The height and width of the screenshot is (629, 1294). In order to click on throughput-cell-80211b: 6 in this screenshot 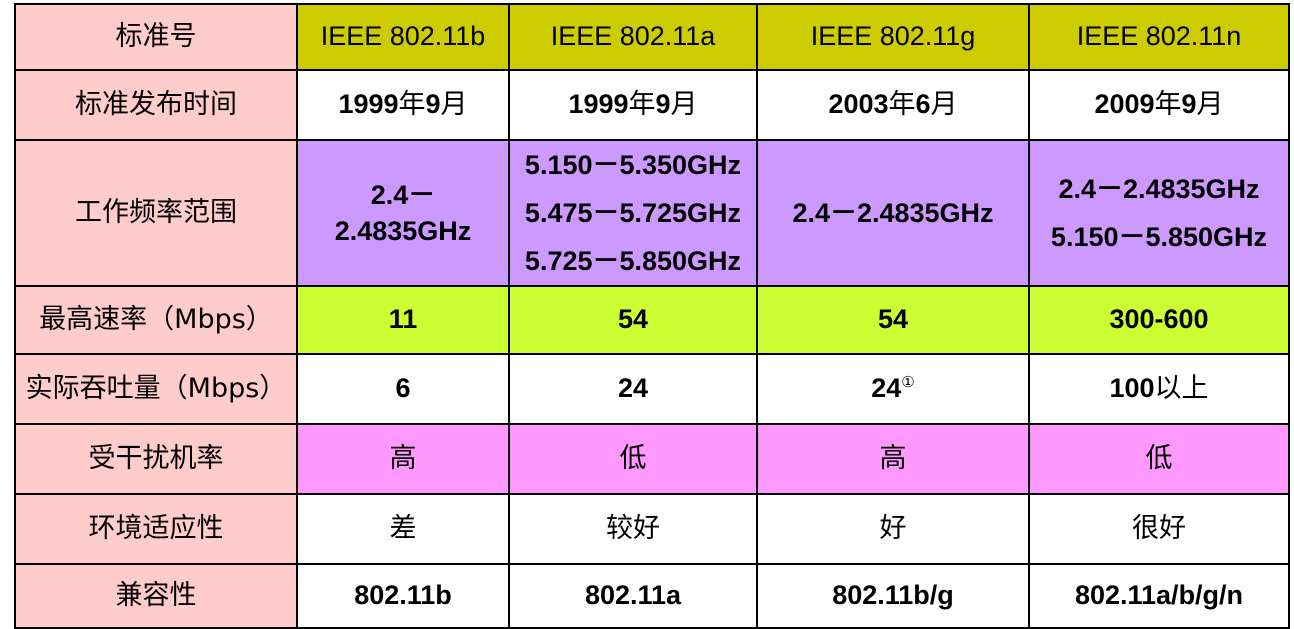, I will do `click(403, 389)`.